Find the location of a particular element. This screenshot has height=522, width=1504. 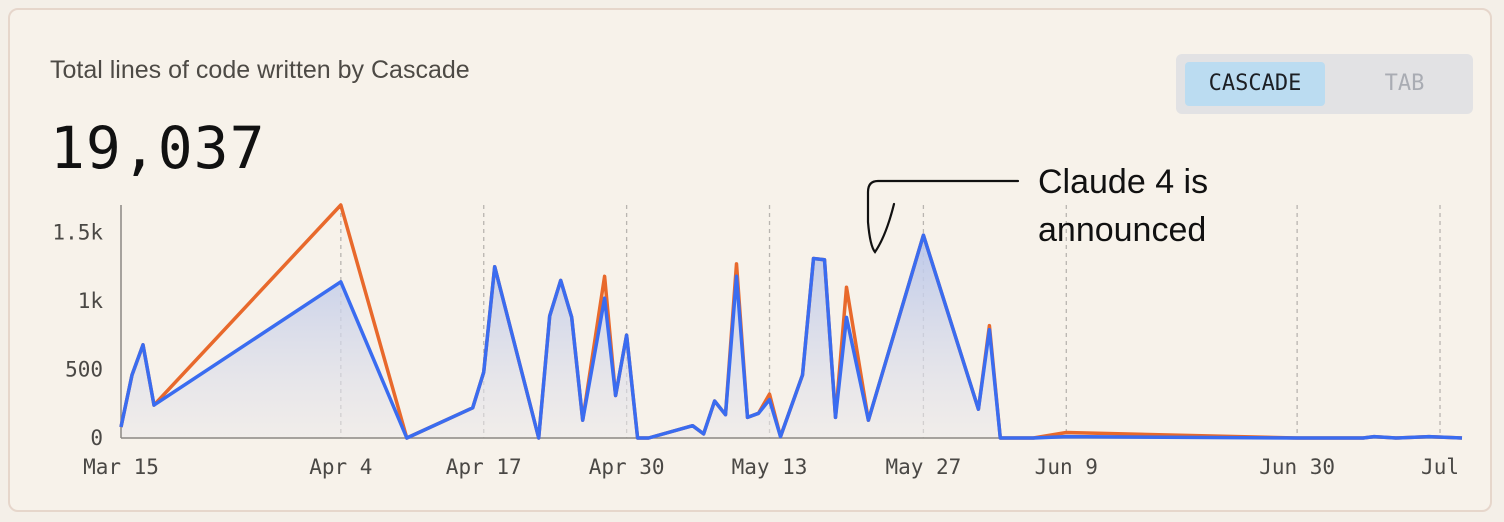

x-tick-label: Jun 30 is located at coordinates (1297, 467).